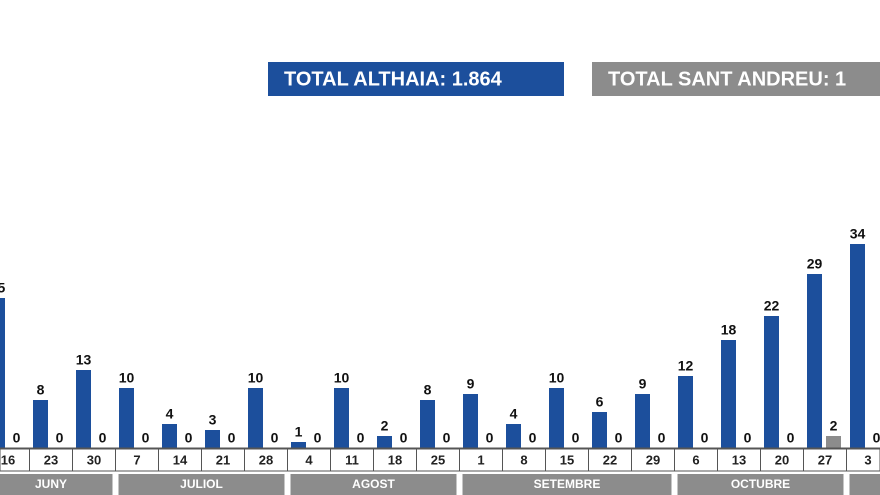 The height and width of the screenshot is (495, 880). I want to click on x-tick-label: 1, so click(480, 459).